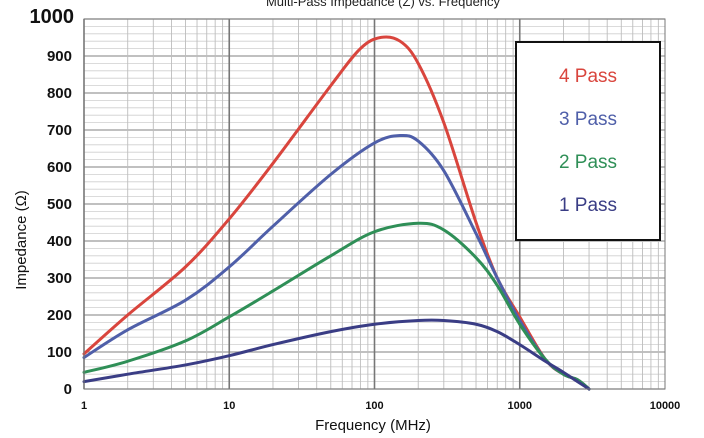 The width and height of the screenshot is (704, 438). Describe the element at coordinates (59, 315) in the screenshot. I see `y-tick-label: 200` at that location.